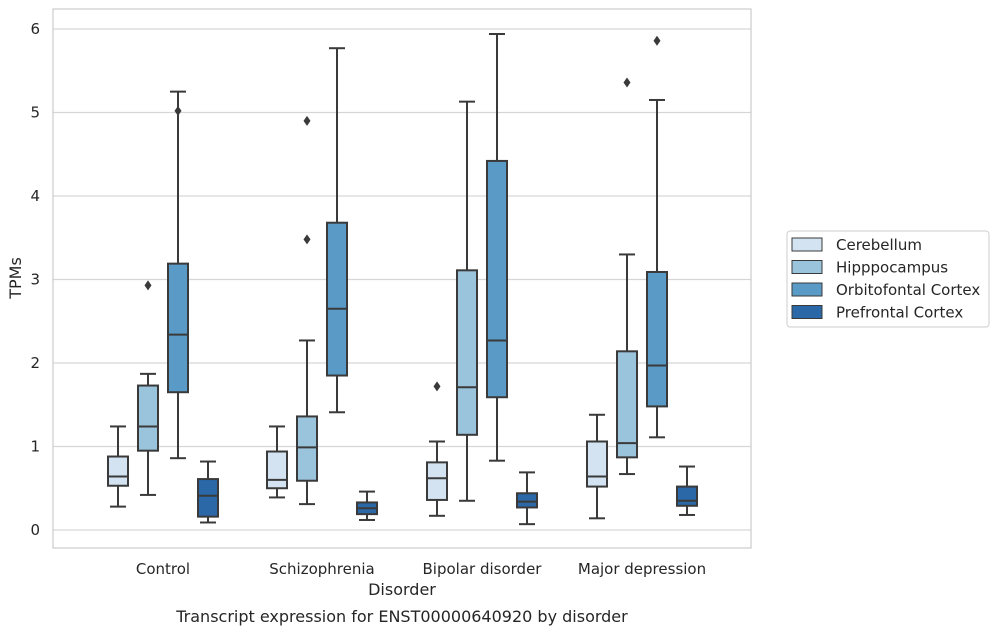 This screenshot has height=634, width=999. I want to click on y-tick-label: 3, so click(35, 280).